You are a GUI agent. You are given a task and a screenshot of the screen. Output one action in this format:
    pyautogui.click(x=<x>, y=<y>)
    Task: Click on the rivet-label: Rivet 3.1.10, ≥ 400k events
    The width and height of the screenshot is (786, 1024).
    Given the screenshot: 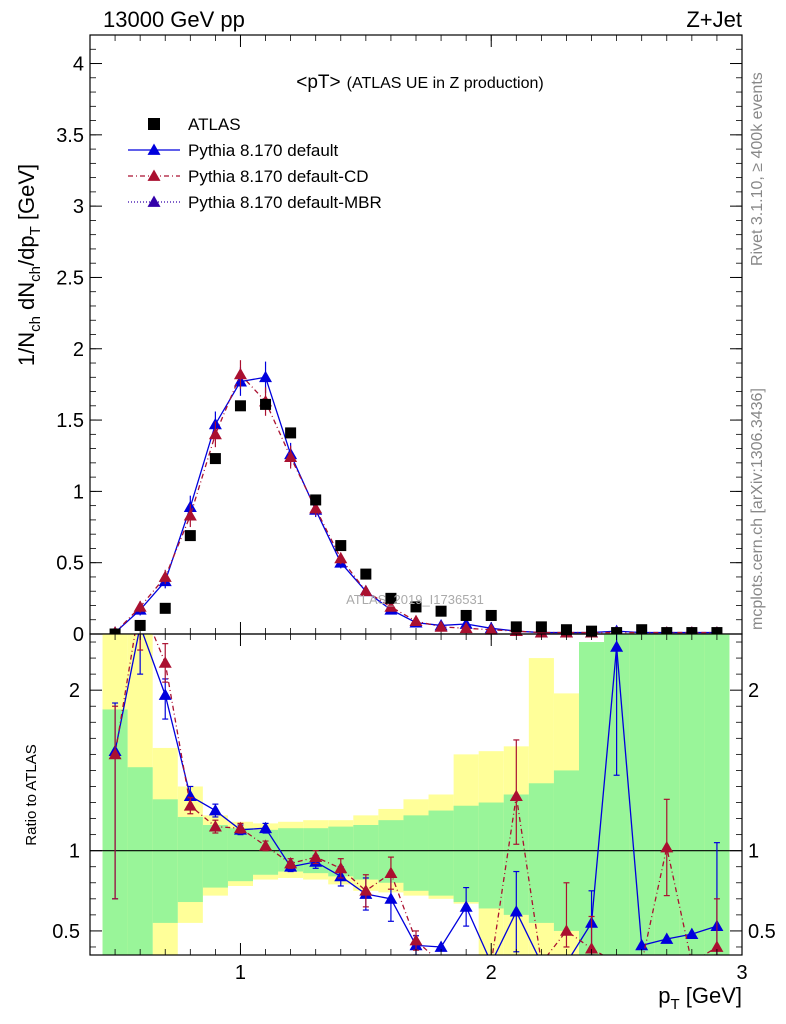 What is the action you would take?
    pyautogui.click(x=757, y=169)
    